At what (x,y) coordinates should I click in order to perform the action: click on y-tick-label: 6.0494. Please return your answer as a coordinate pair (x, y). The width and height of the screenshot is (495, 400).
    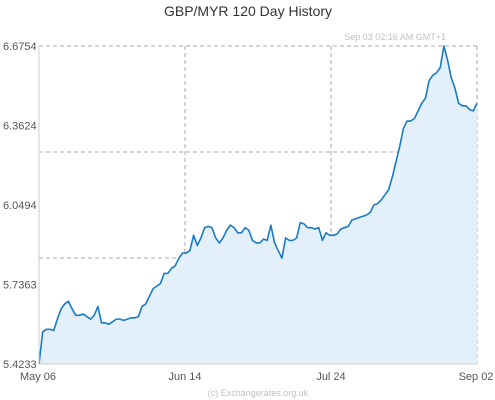
    Looking at the image, I should click on (20, 206).